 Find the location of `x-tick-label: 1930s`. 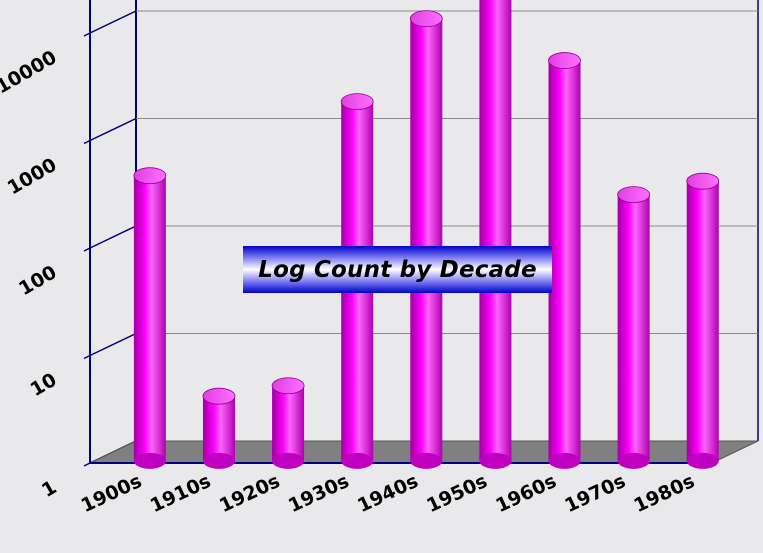

x-tick-label: 1930s is located at coordinates (318, 493).